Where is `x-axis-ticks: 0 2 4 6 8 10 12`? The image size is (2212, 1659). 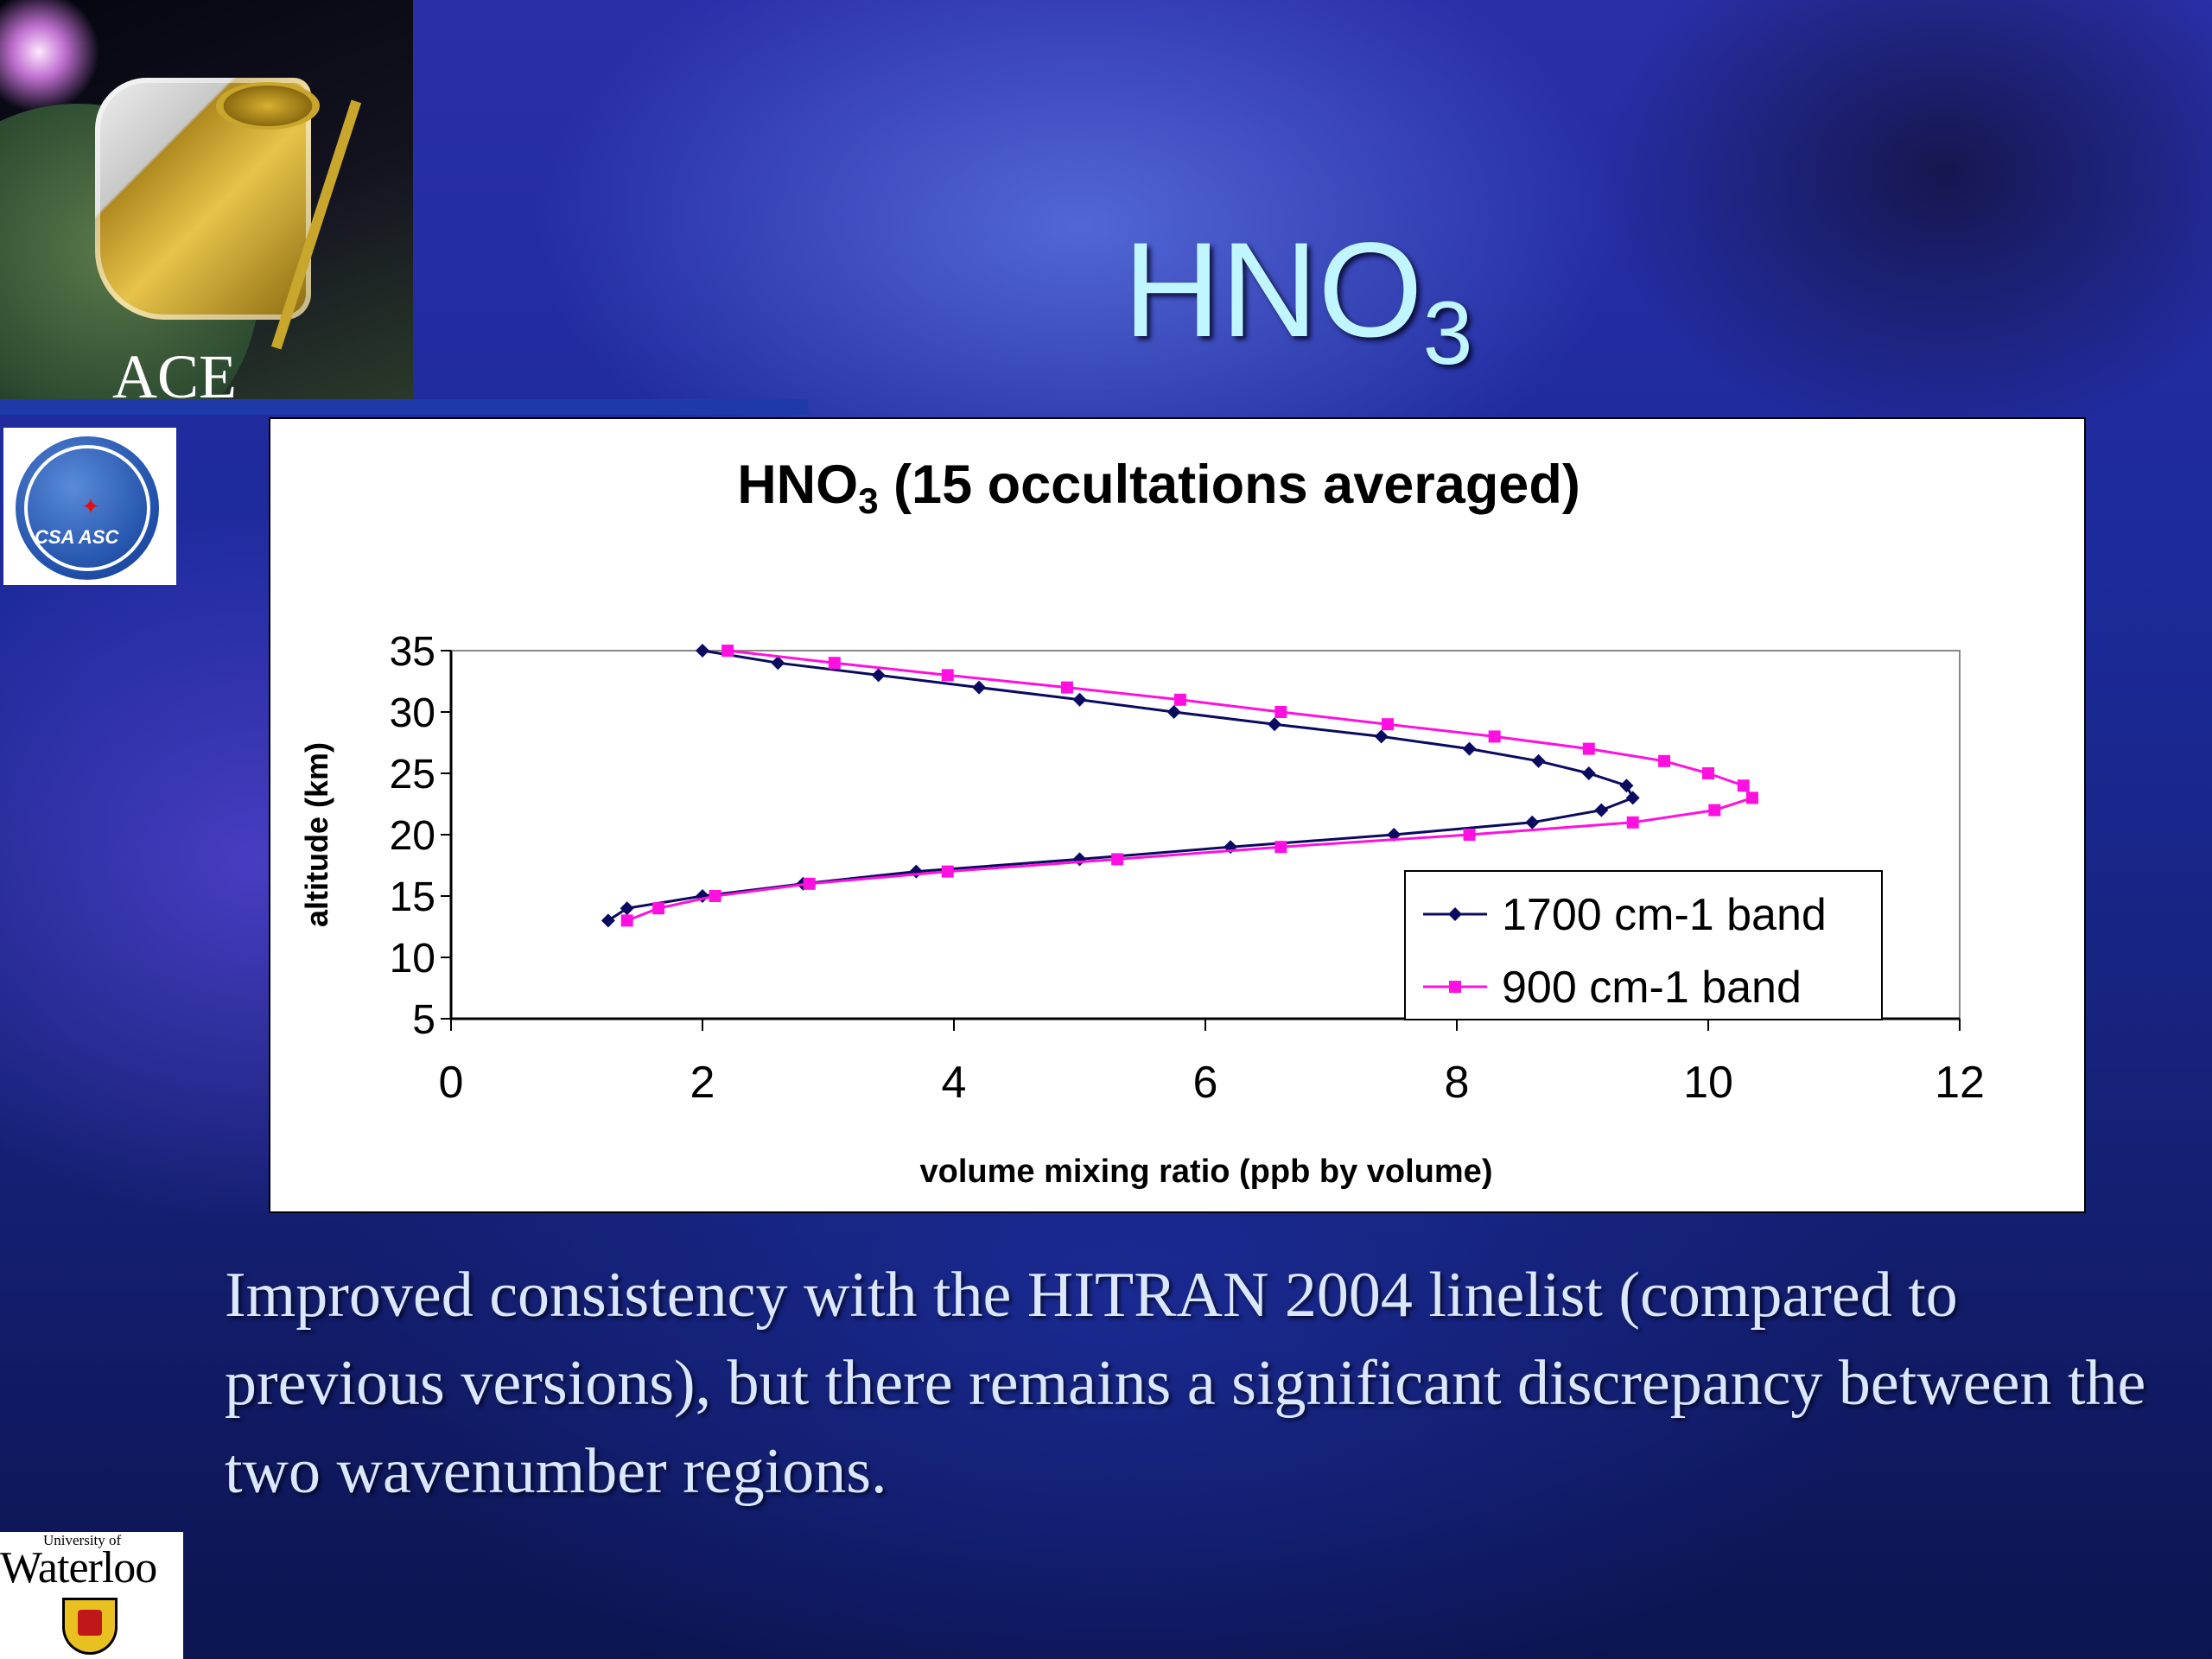 x-axis-ticks: 0 2 4 6 8 10 12 is located at coordinates (1212, 1063).